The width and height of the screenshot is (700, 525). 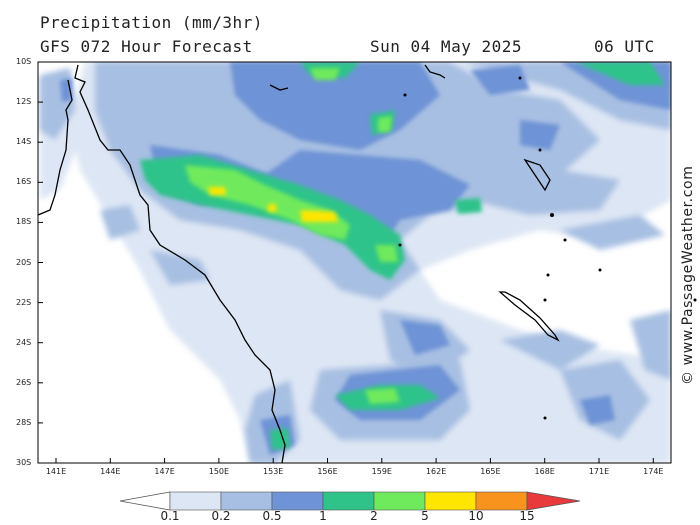 I want to click on lat-label: 18S, so click(x=24, y=222).